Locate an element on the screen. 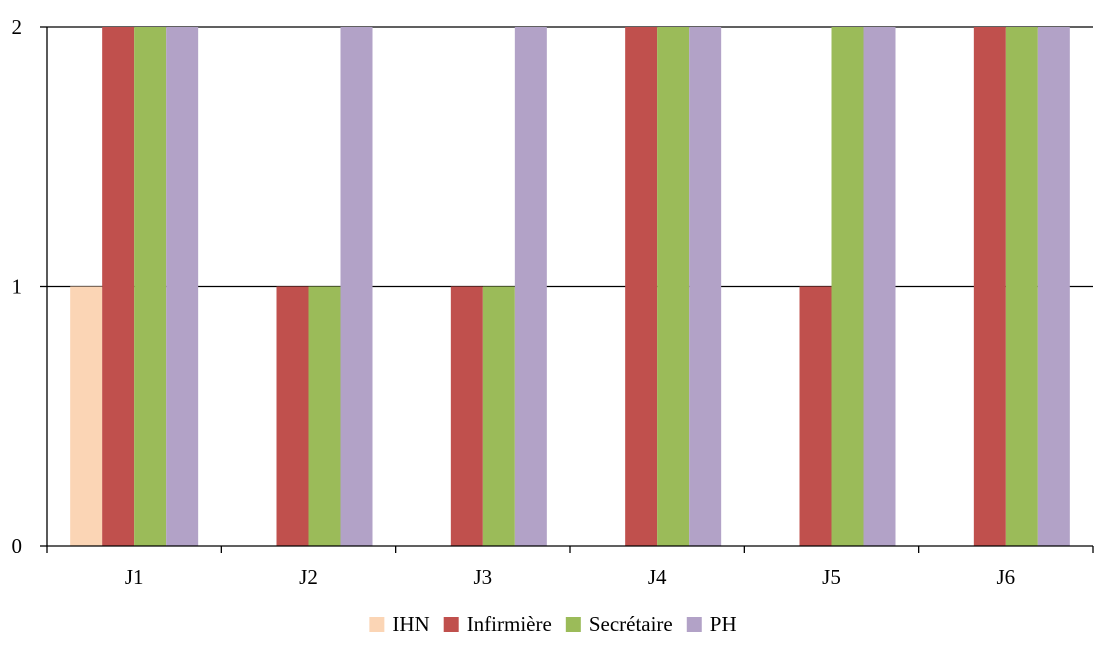 This screenshot has width=1106, height=646. y-tick-label: 2 is located at coordinates (17, 27).